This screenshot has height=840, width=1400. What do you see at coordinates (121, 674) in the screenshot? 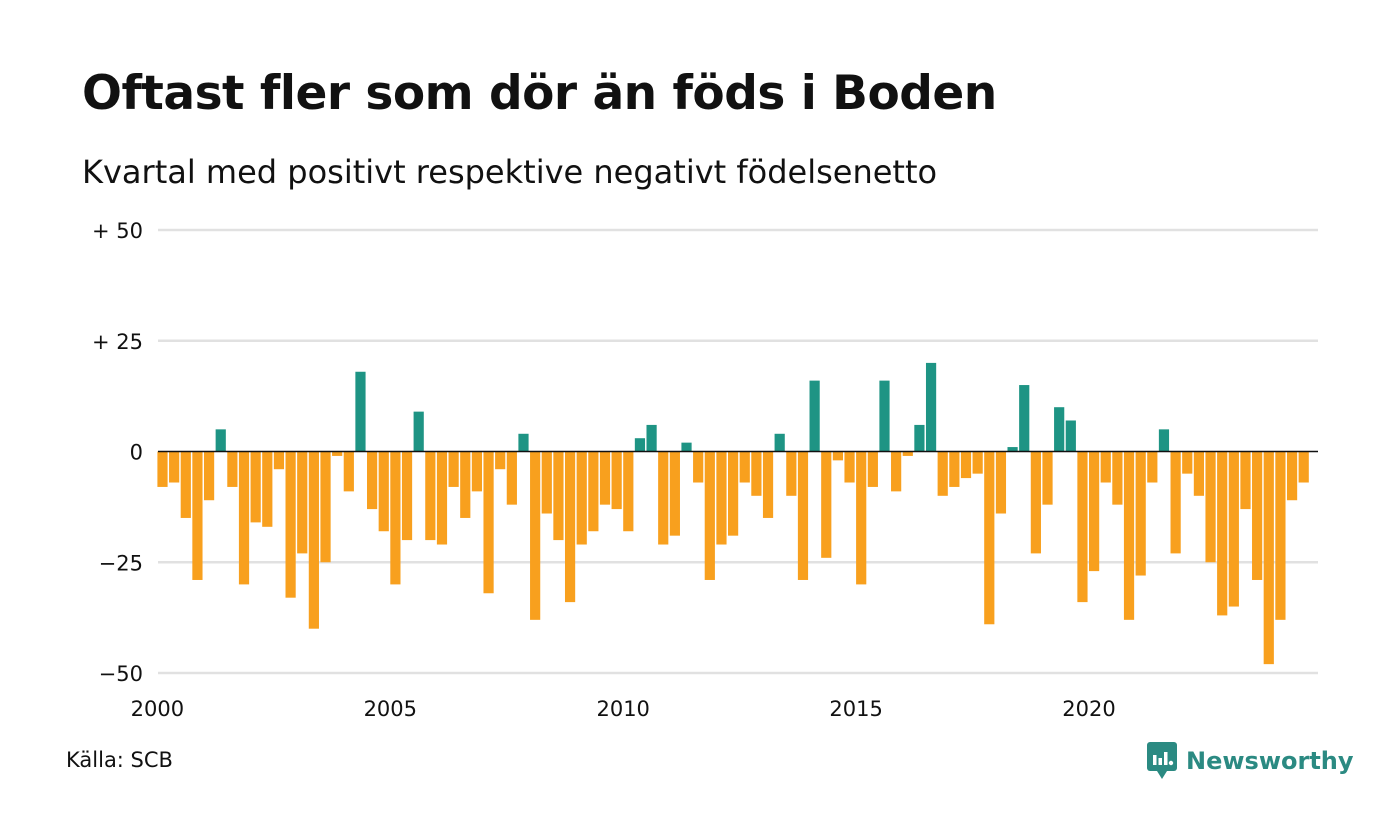
I see `y-tick-label: −50` at bounding box center [121, 674].